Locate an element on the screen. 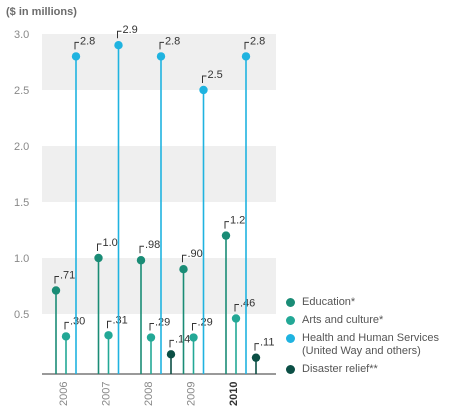  legend-swatch-arts is located at coordinates (290, 320).